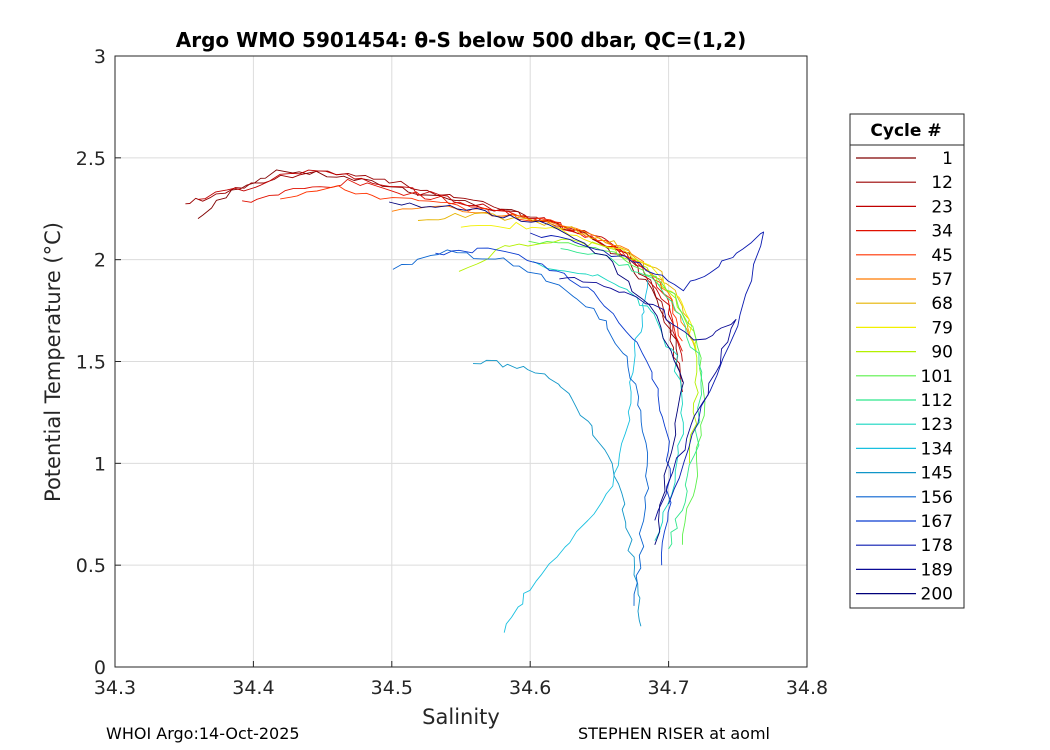 This screenshot has width=1050, height=750. Describe the element at coordinates (942, 256) in the screenshot. I see `legend-label: 45` at that location.